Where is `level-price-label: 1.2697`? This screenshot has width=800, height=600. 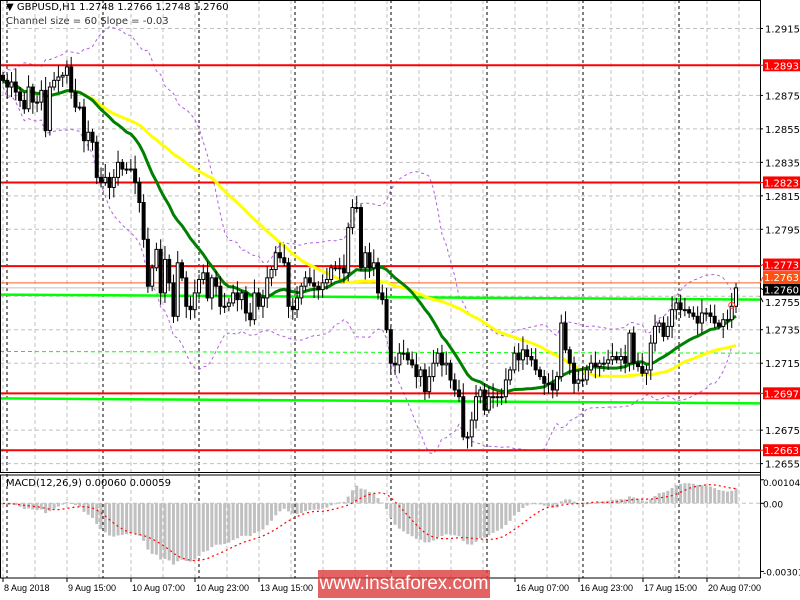 level-price-label: 1.2697 is located at coordinates (781, 394).